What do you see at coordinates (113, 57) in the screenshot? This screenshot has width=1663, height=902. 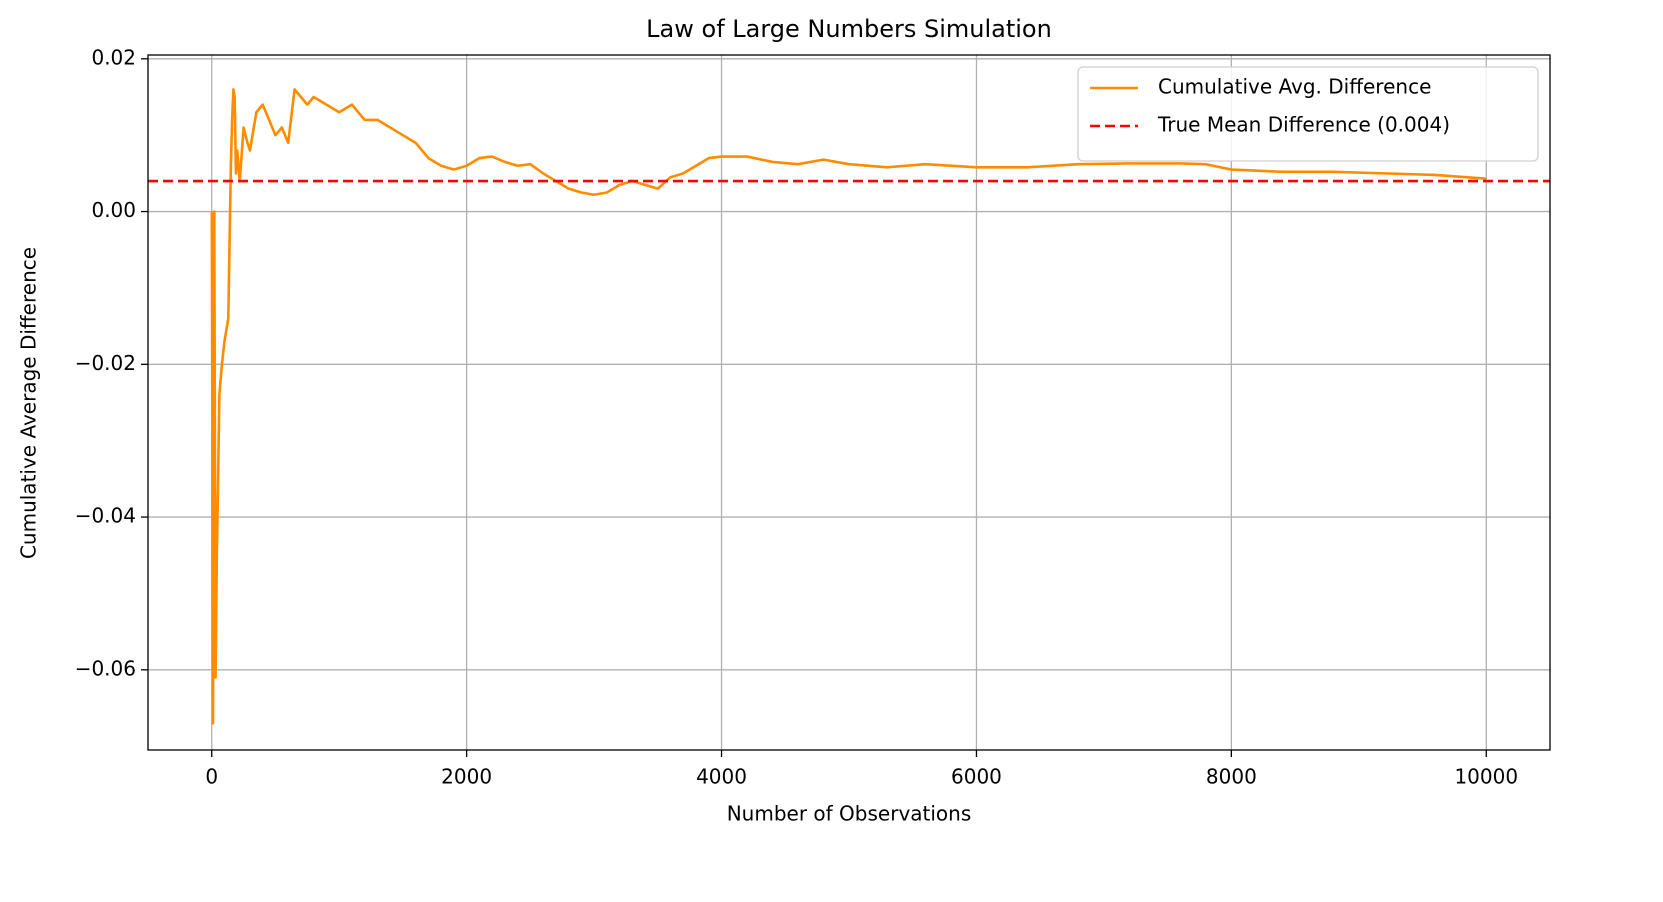 I see `y-tick-label: 0.02` at bounding box center [113, 57].